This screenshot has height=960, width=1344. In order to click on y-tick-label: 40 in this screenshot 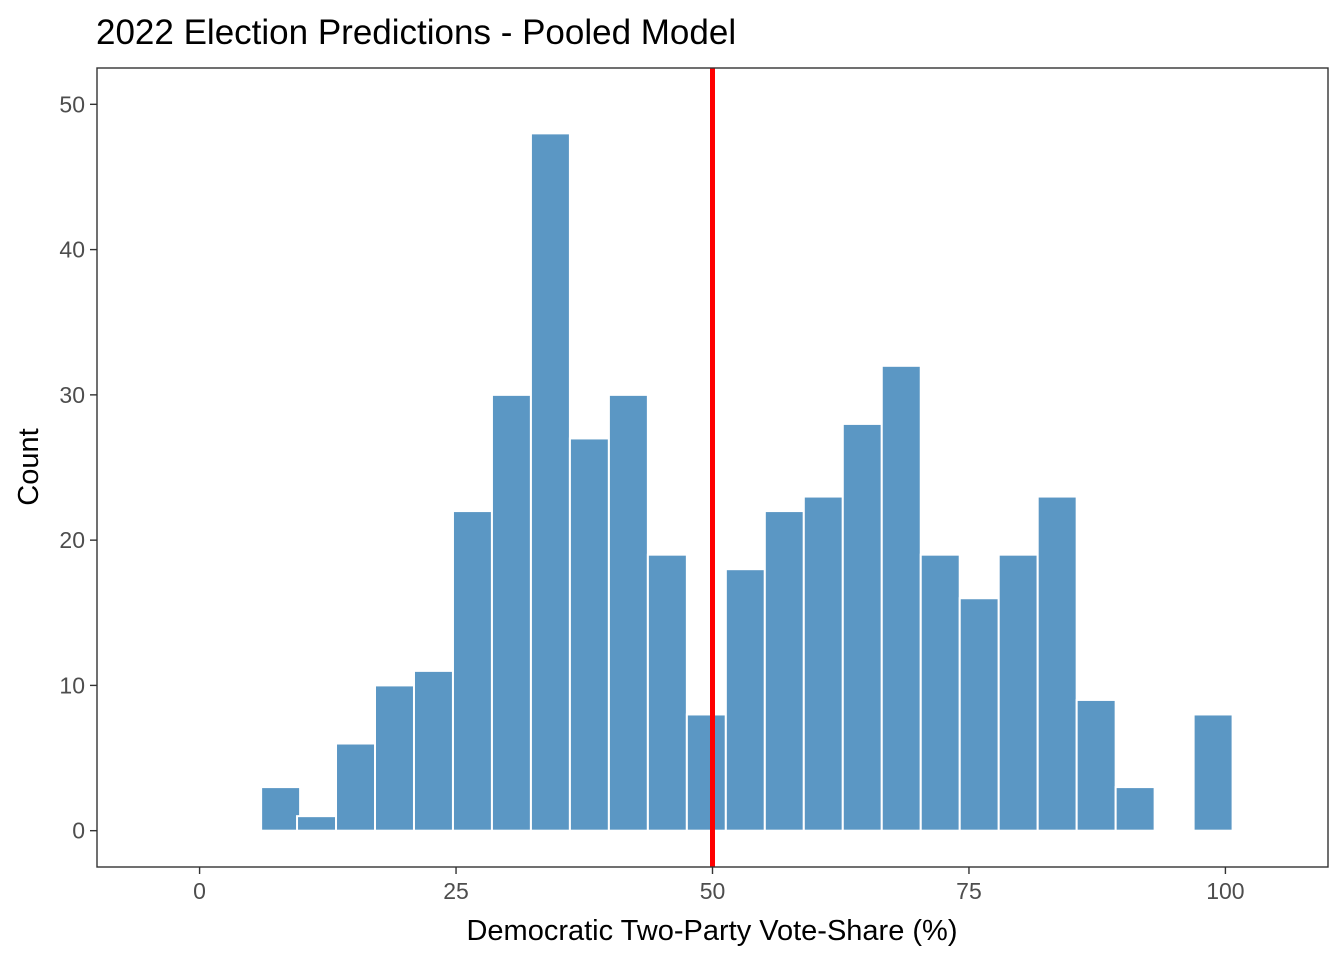, I will do `click(72, 250)`.